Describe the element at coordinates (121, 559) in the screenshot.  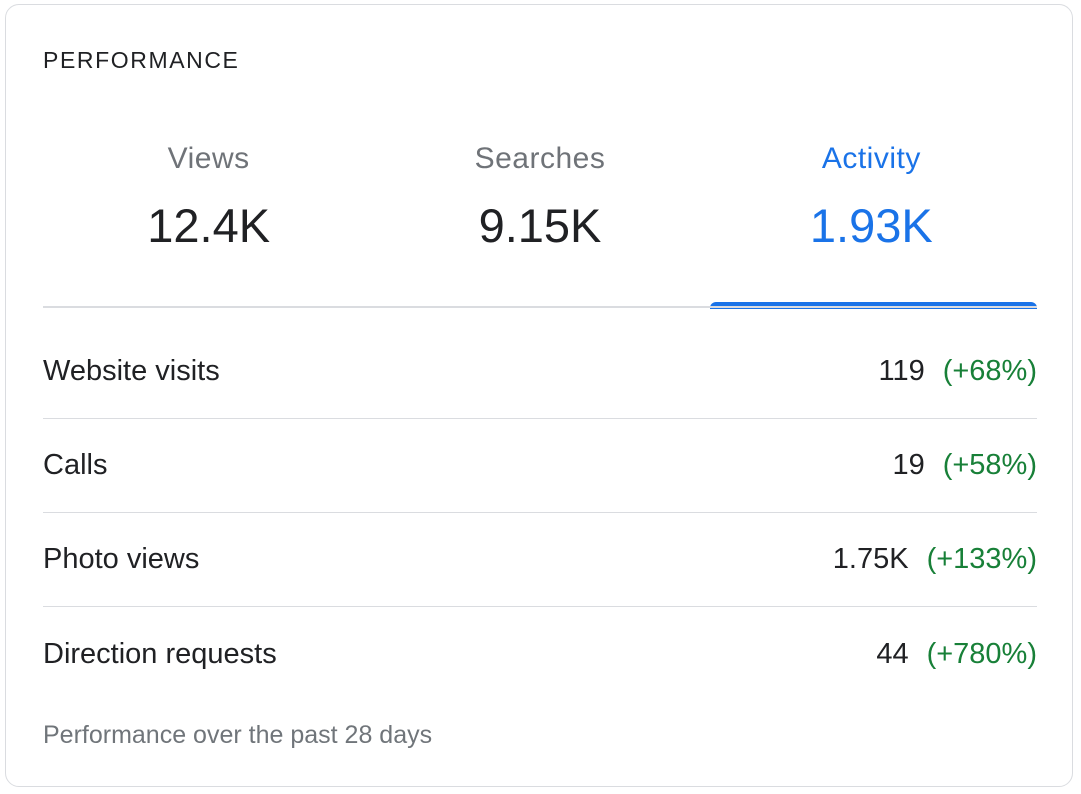
I see `metric-label: Photo views` at that location.